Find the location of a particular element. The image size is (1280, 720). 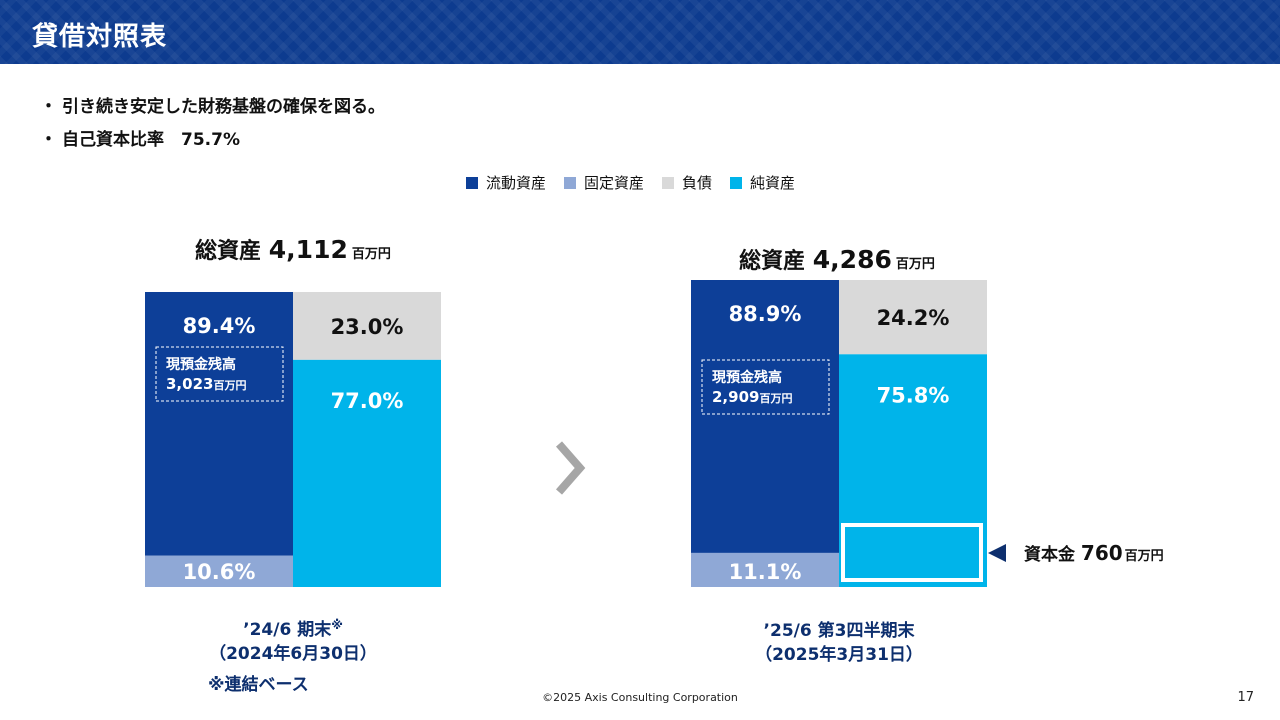

legend-label: 流動資産 is located at coordinates (516, 183).